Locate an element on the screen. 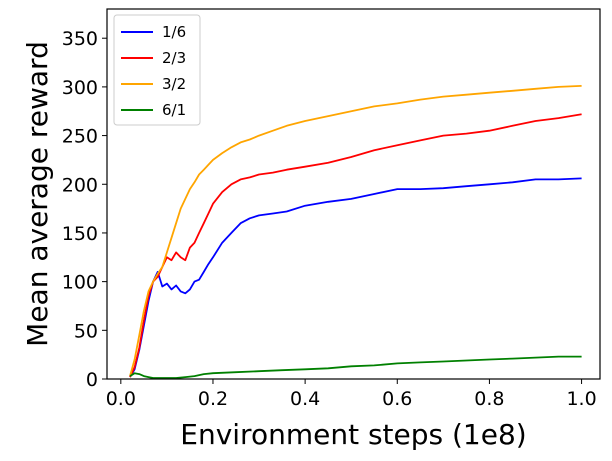  y-tick-label: 200 is located at coordinates (80, 185).